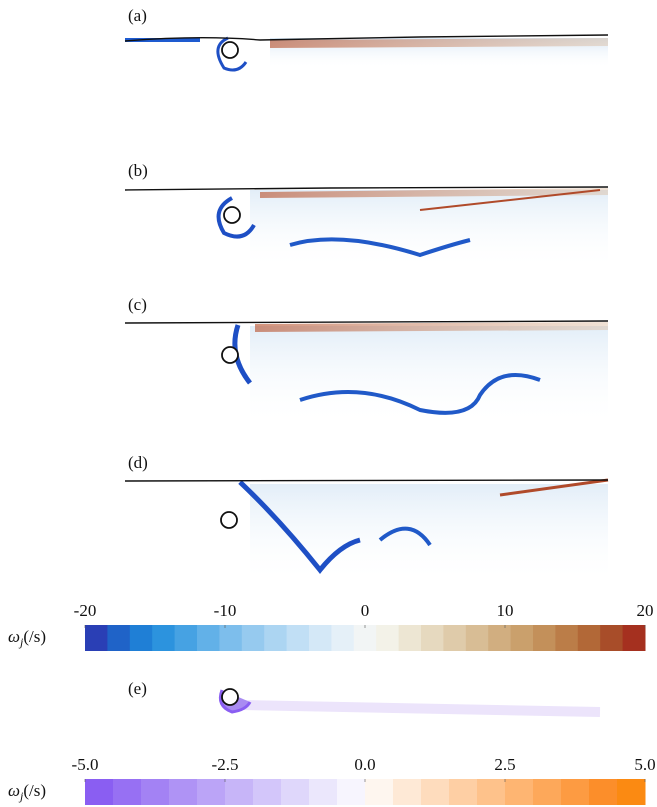  What do you see at coordinates (364, 764) in the screenshot?
I see `colorbar-tick-label: 0.0` at bounding box center [364, 764].